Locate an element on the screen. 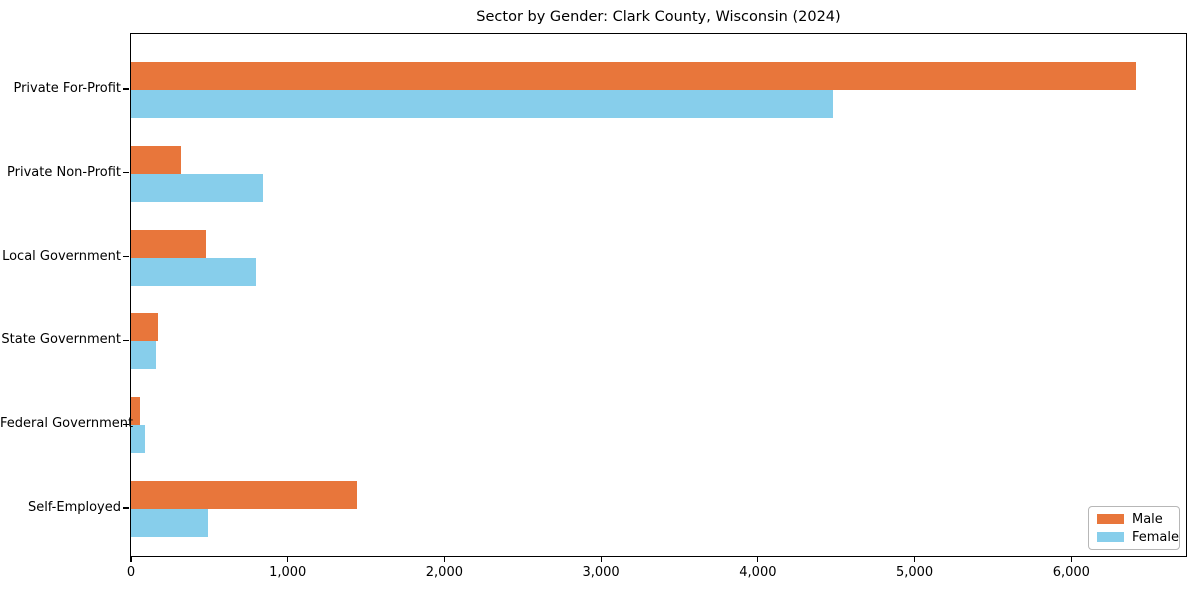  y-tick-label-local-government: Local Government is located at coordinates (61, 256).